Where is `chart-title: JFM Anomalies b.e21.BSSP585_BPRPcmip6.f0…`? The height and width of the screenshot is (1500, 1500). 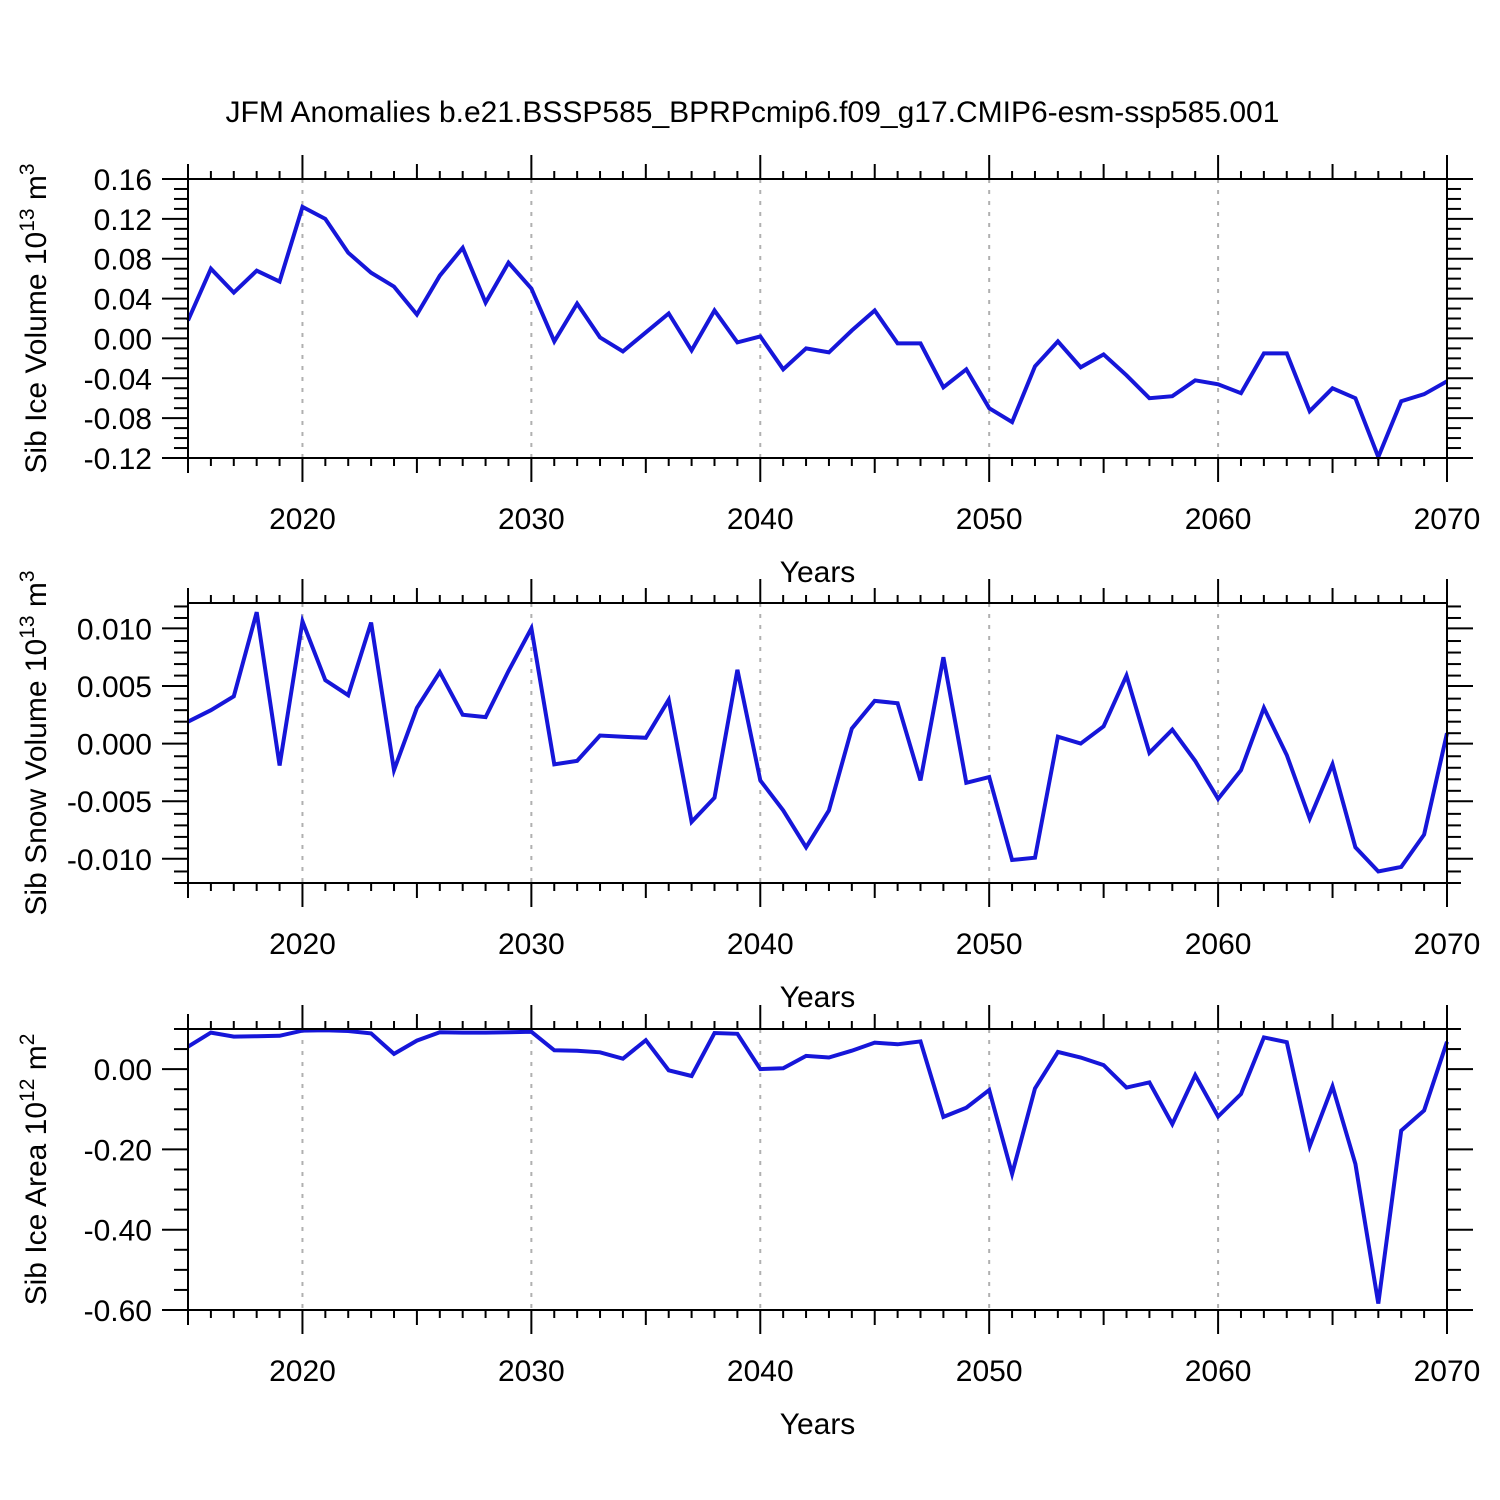
chart-title: JFM Anomalies b.e21.BSSP585_BPRPcmip6.f0… is located at coordinates (752, 112).